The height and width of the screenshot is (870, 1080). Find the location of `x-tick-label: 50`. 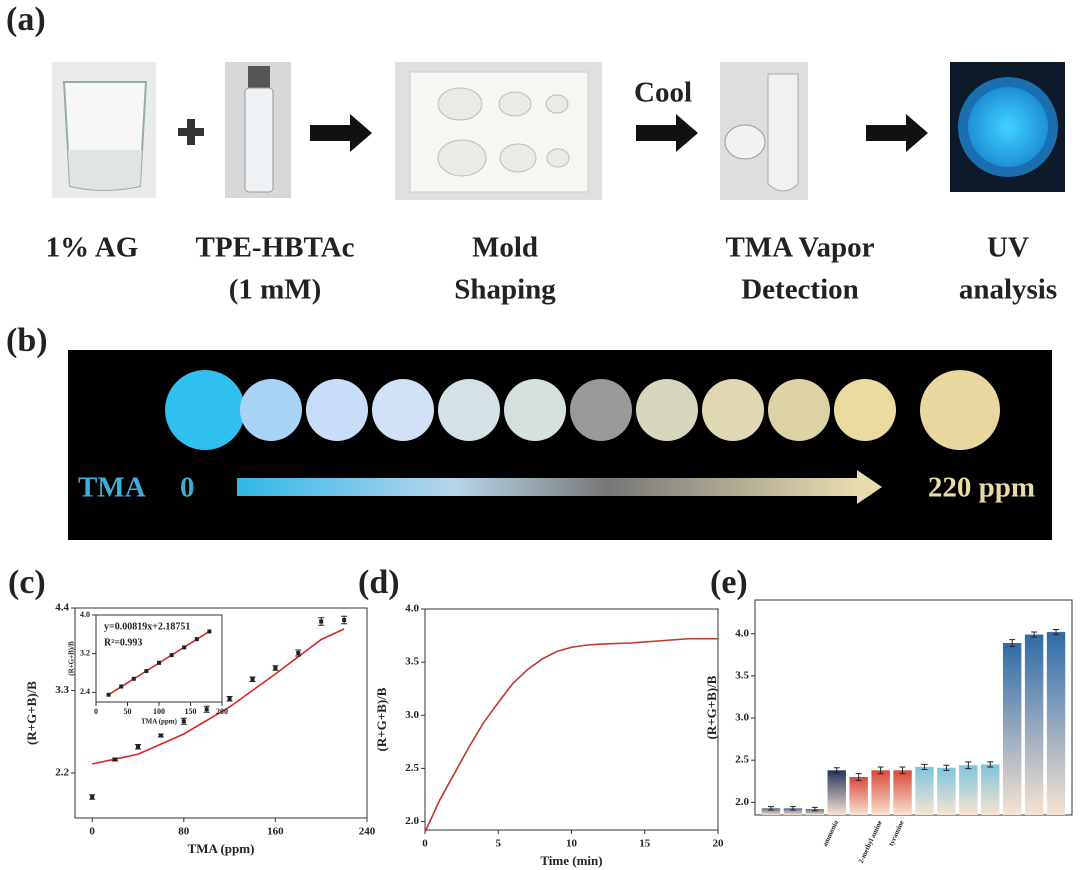

x-tick-label: 50 is located at coordinates (128, 711).